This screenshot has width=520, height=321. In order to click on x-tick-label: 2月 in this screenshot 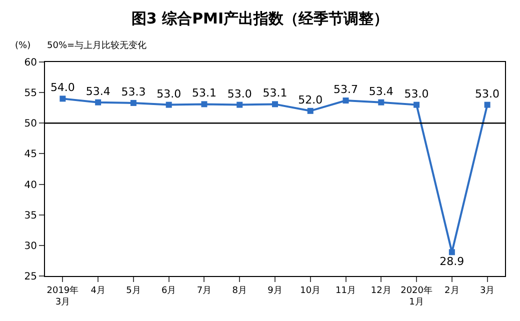, I will do `click(452, 291)`.